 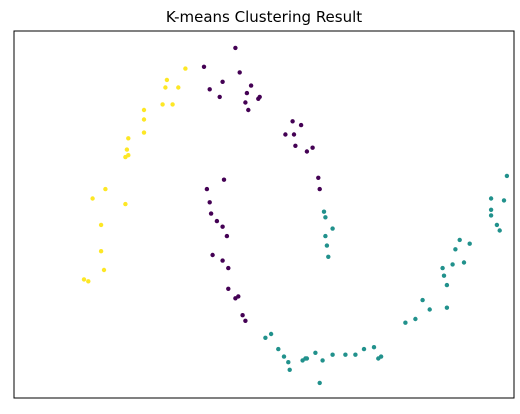 I want to click on chart-title: K-means Clustering Result, so click(x=264, y=17).